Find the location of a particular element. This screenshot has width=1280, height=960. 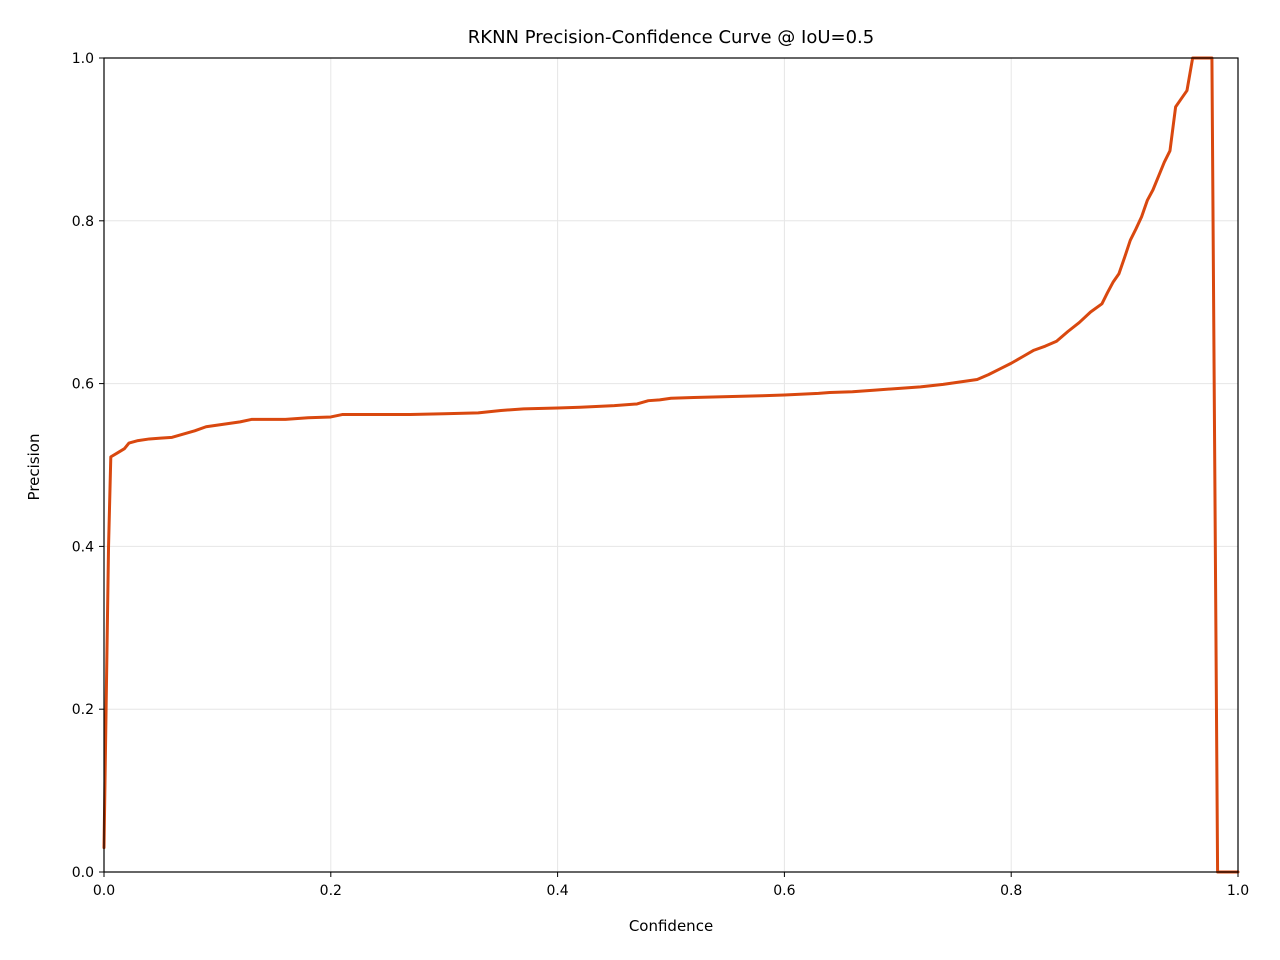

y-tick-label: 0.6 is located at coordinates (83, 385).